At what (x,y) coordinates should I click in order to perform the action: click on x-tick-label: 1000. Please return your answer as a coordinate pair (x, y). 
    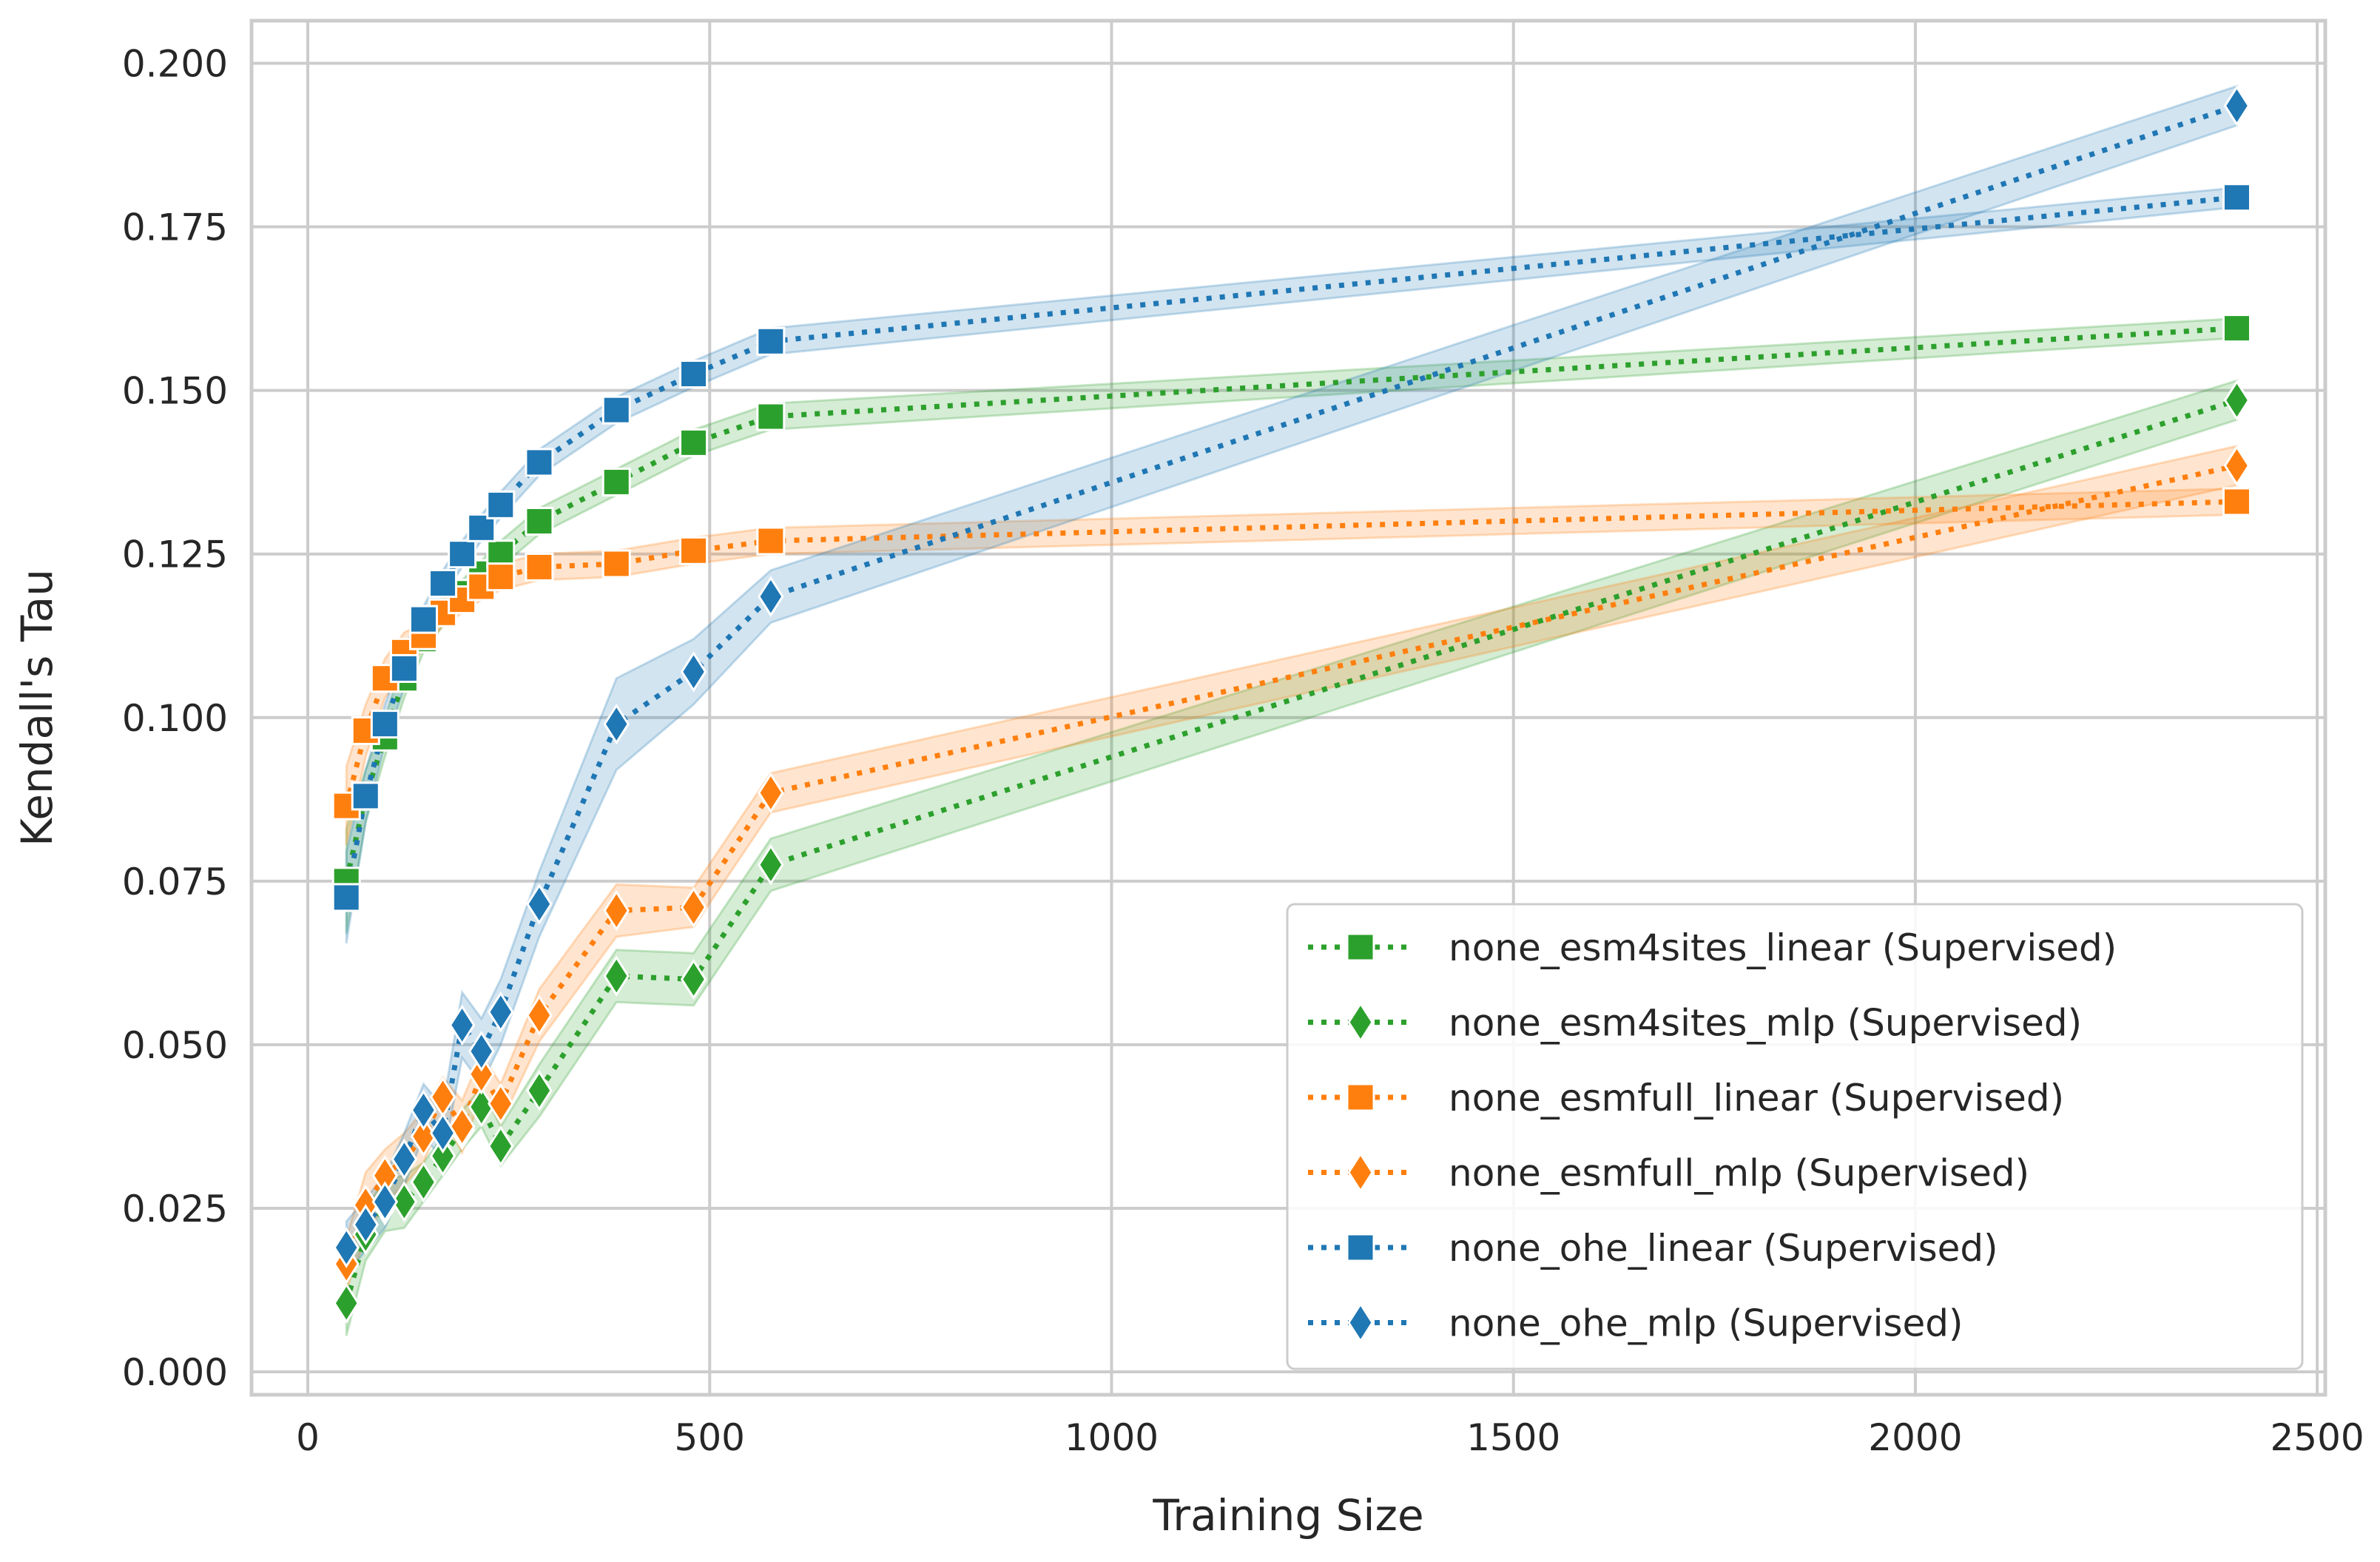
    Looking at the image, I should click on (1112, 1437).